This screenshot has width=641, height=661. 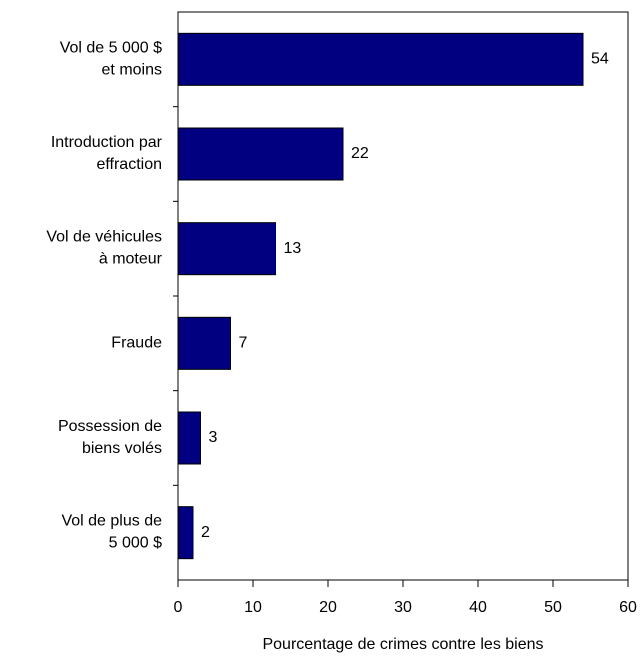 What do you see at coordinates (243, 343) in the screenshot?
I see `value-label: 7` at bounding box center [243, 343].